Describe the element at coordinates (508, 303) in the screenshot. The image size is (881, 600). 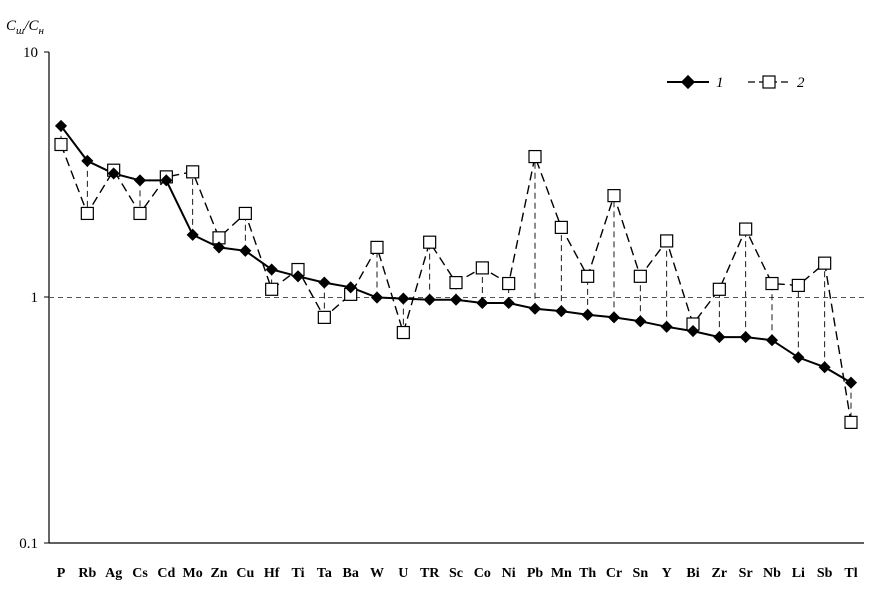
I see `series-1-point-Ni` at that location.